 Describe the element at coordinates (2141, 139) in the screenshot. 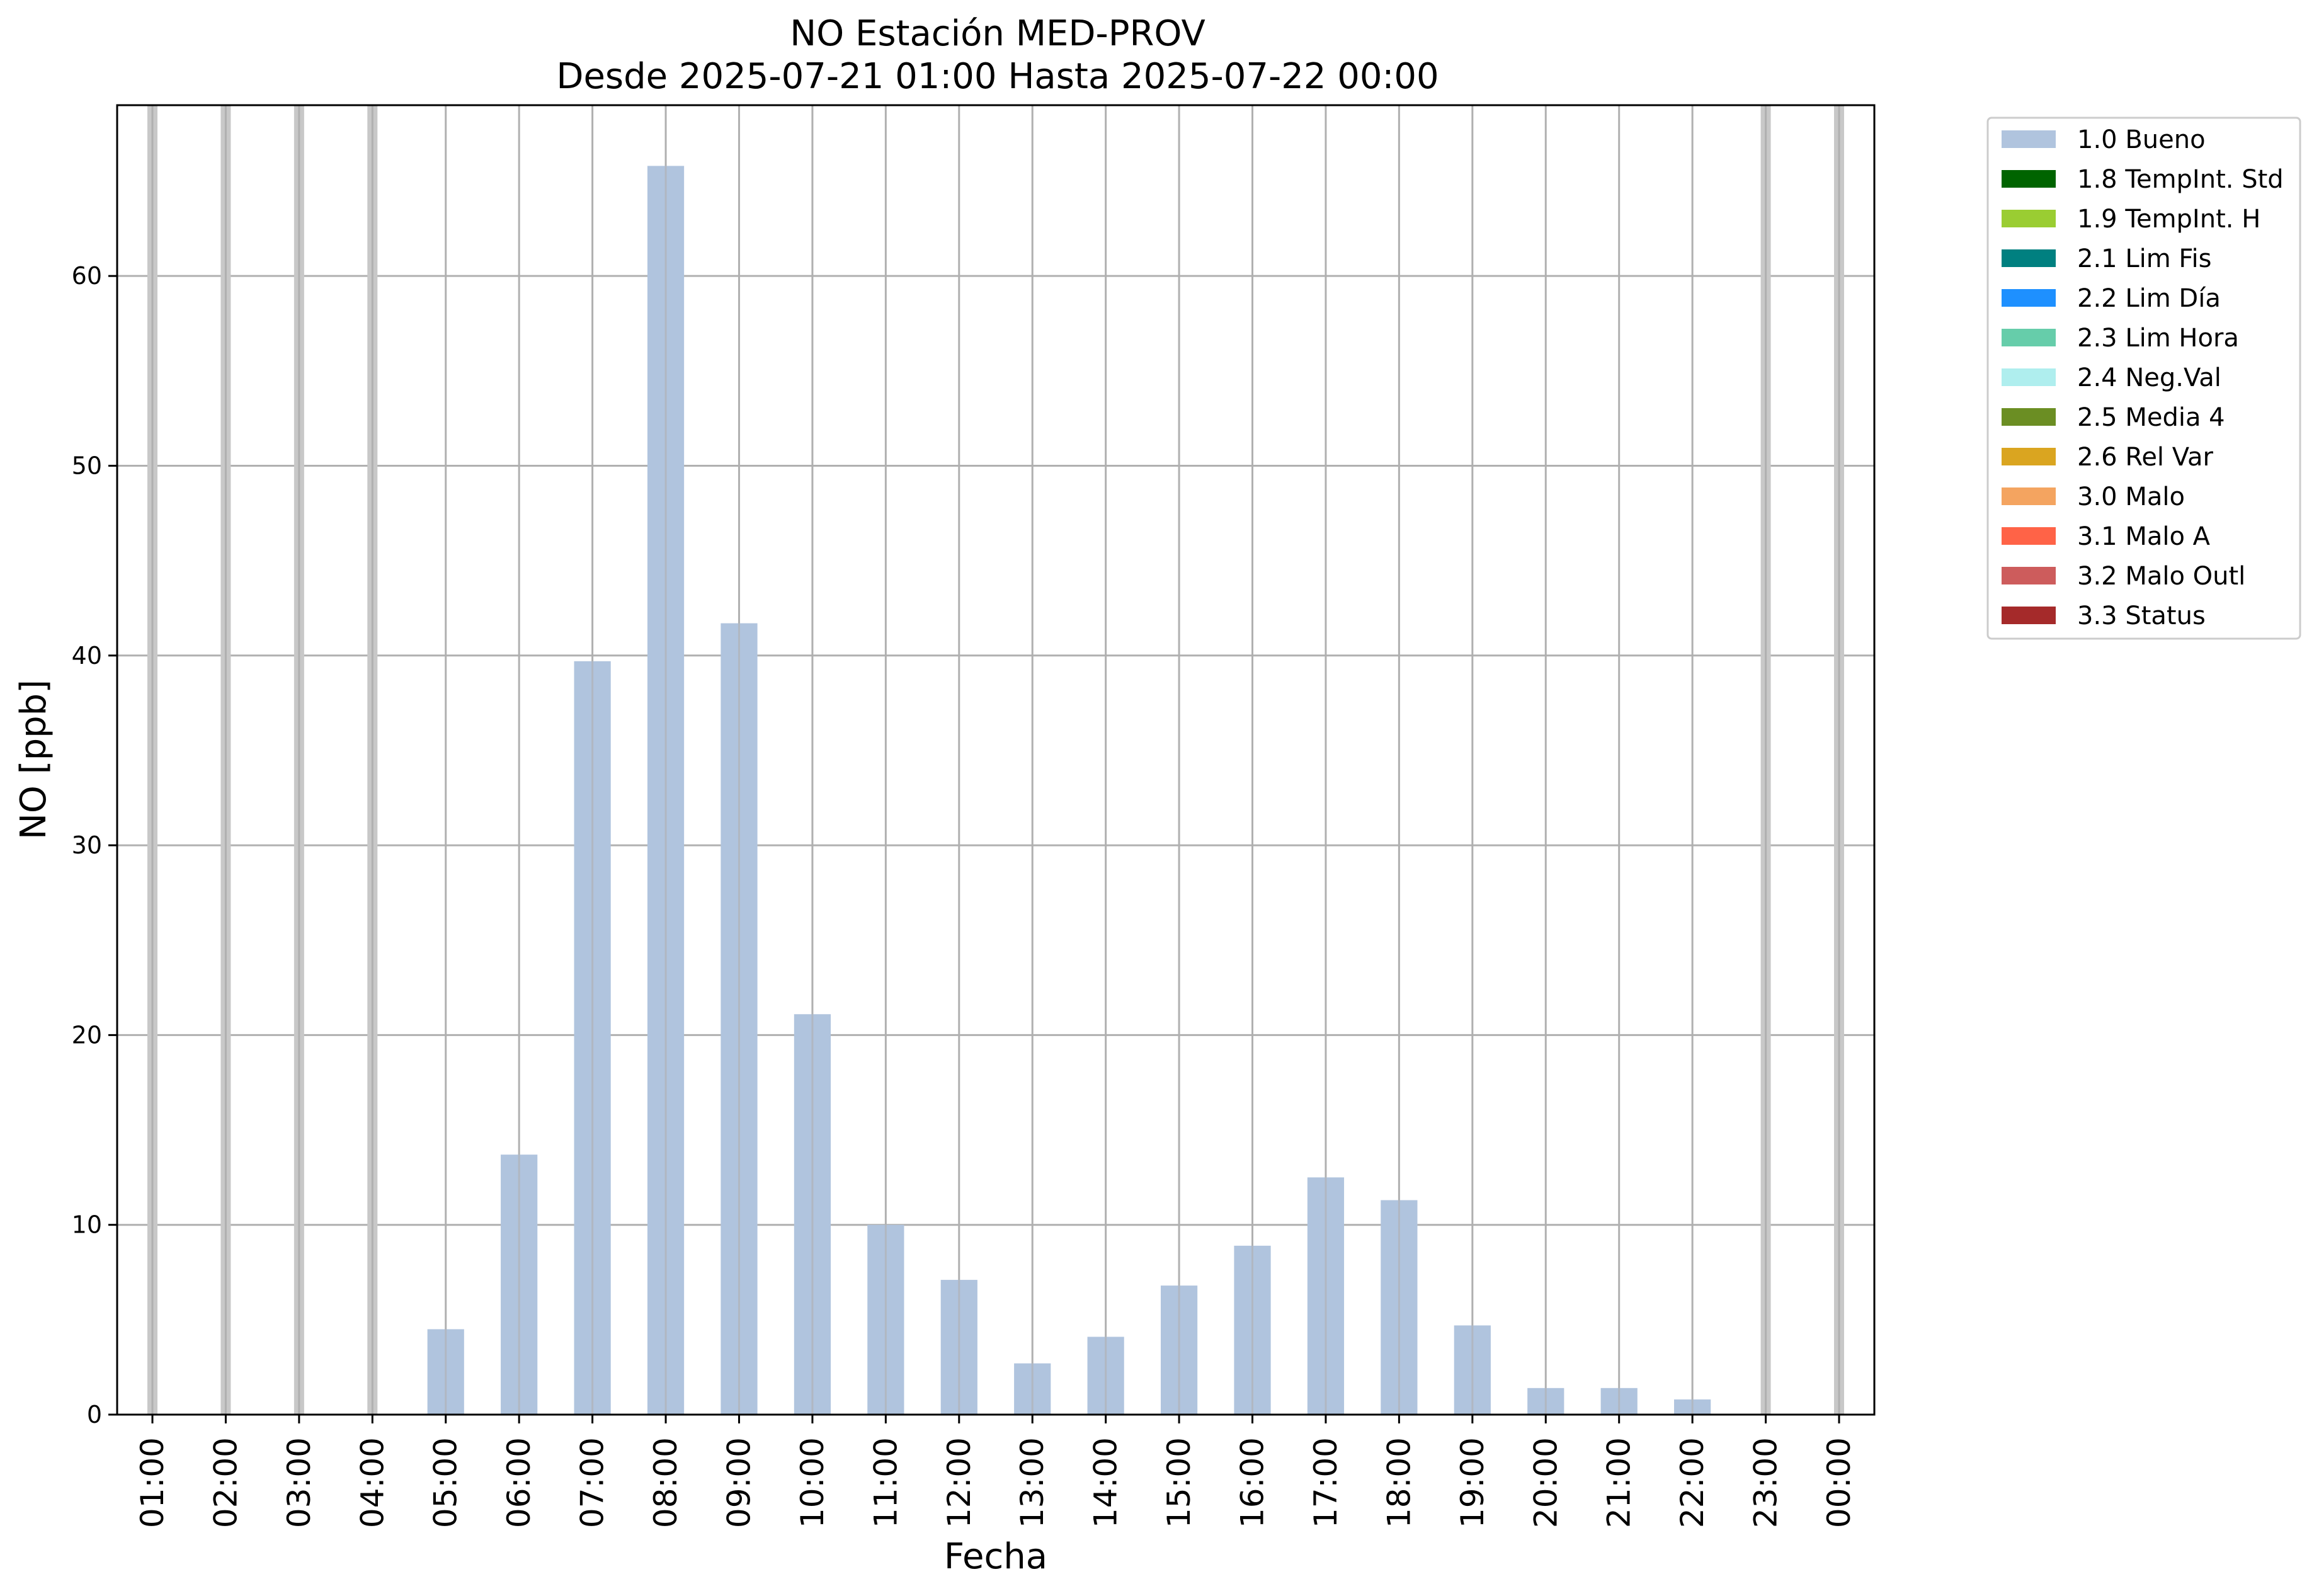

I see `legend-label: 1.0 Bueno` at that location.